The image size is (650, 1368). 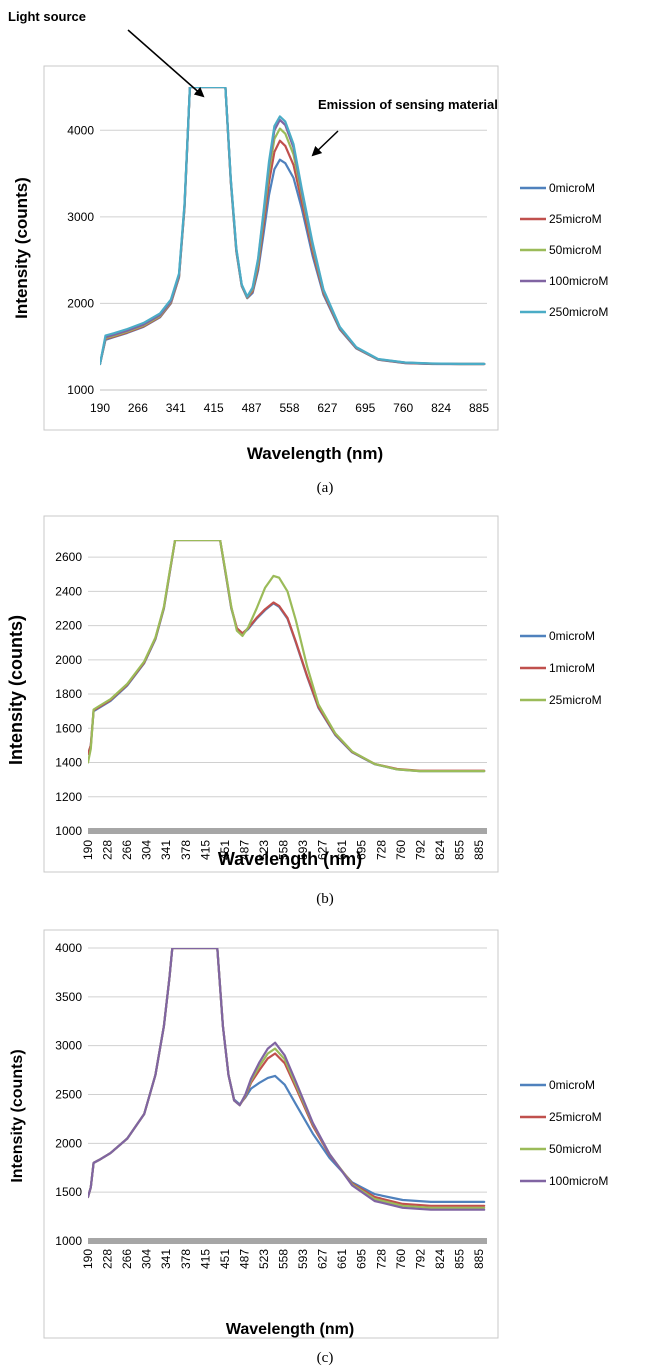 I want to click on panel-a-x-ticks: 190 266 341 415 487 558 627 695 760 824 885, so click(x=289, y=408).